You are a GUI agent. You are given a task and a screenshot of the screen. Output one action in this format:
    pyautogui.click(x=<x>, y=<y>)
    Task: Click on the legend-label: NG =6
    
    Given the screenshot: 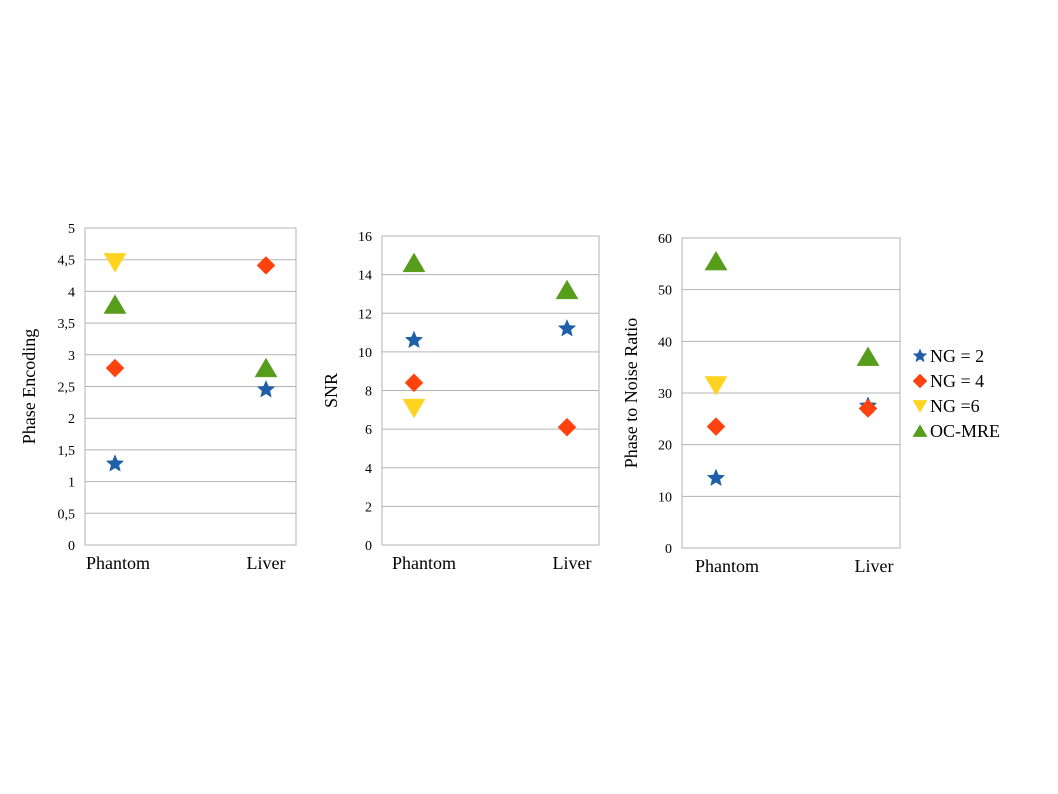 What is the action you would take?
    pyautogui.click(x=955, y=406)
    